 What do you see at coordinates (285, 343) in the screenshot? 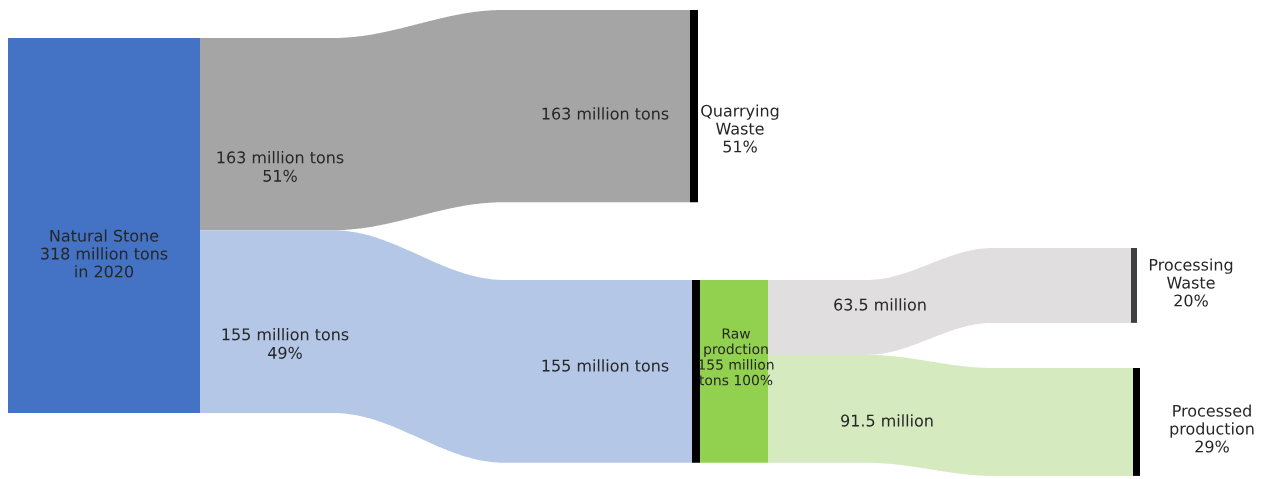
I see `text: 155 million tons 49%` at bounding box center [285, 343].